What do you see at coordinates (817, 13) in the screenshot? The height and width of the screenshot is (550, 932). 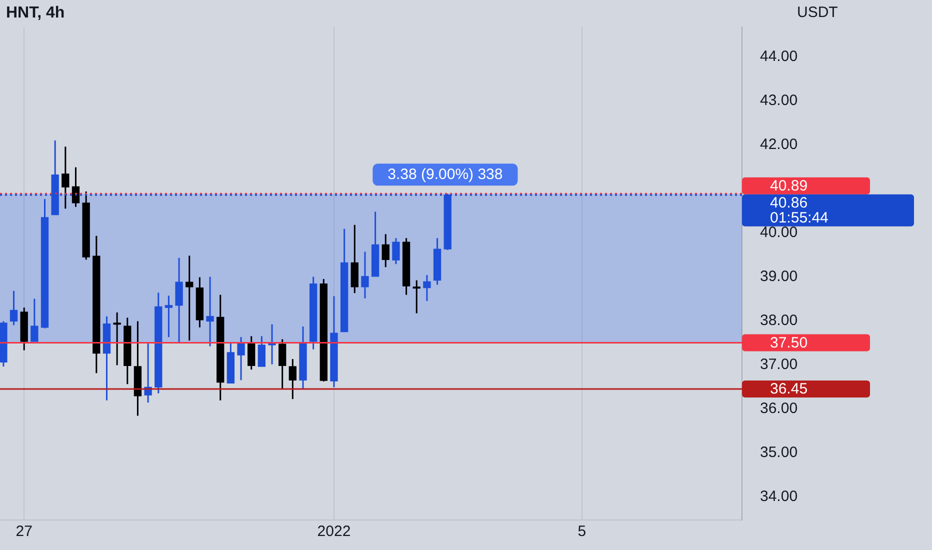 I see `y-axis-title: USDT` at bounding box center [817, 13].